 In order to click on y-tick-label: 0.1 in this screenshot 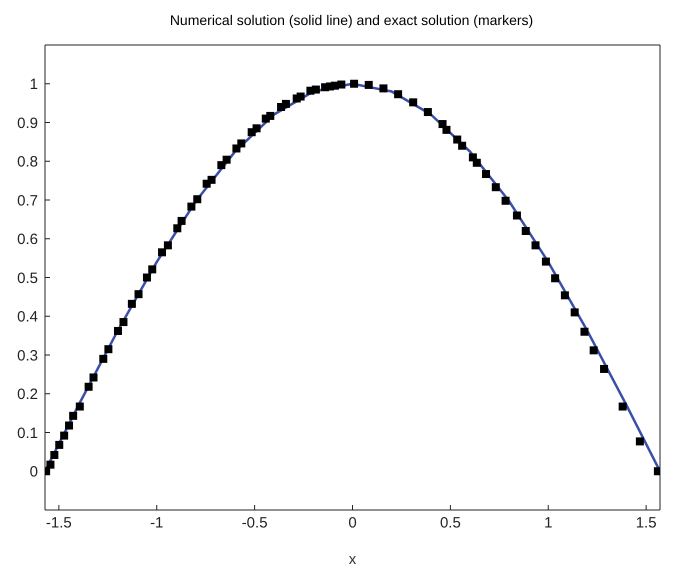, I will do `click(27, 433)`.